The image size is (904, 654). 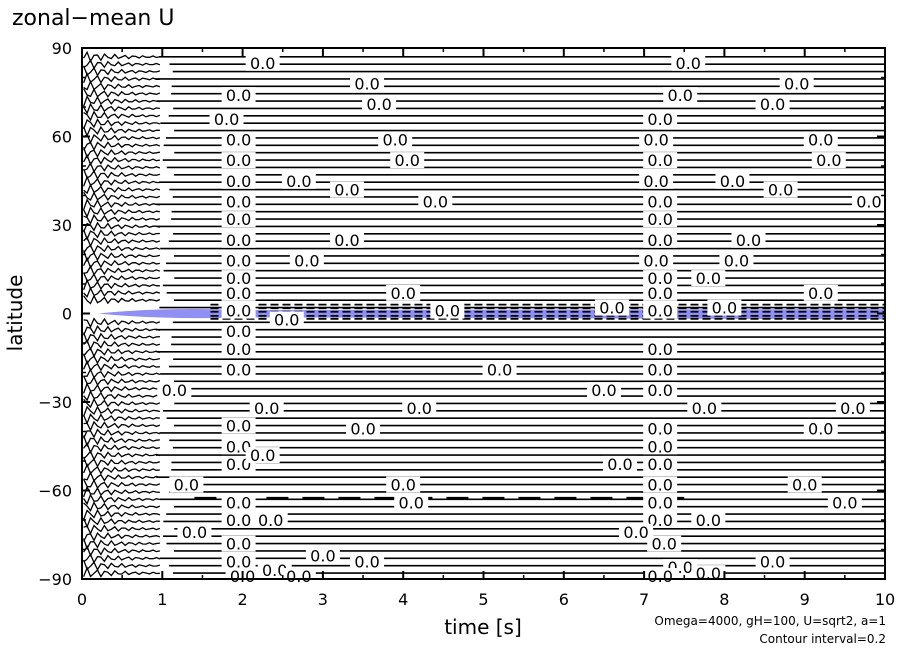 I want to click on x-tick-label: 5, so click(x=483, y=599).